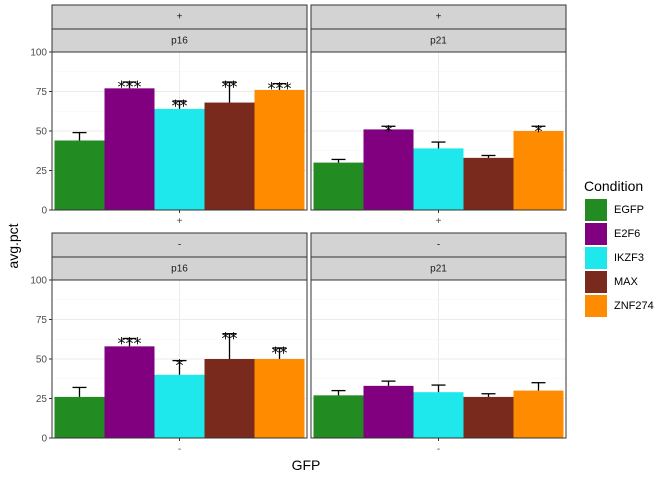  What do you see at coordinates (619, 247) in the screenshot?
I see `legend: Condition EGFP E2F6 IKZF3 MAX ZNF274` at bounding box center [619, 247].